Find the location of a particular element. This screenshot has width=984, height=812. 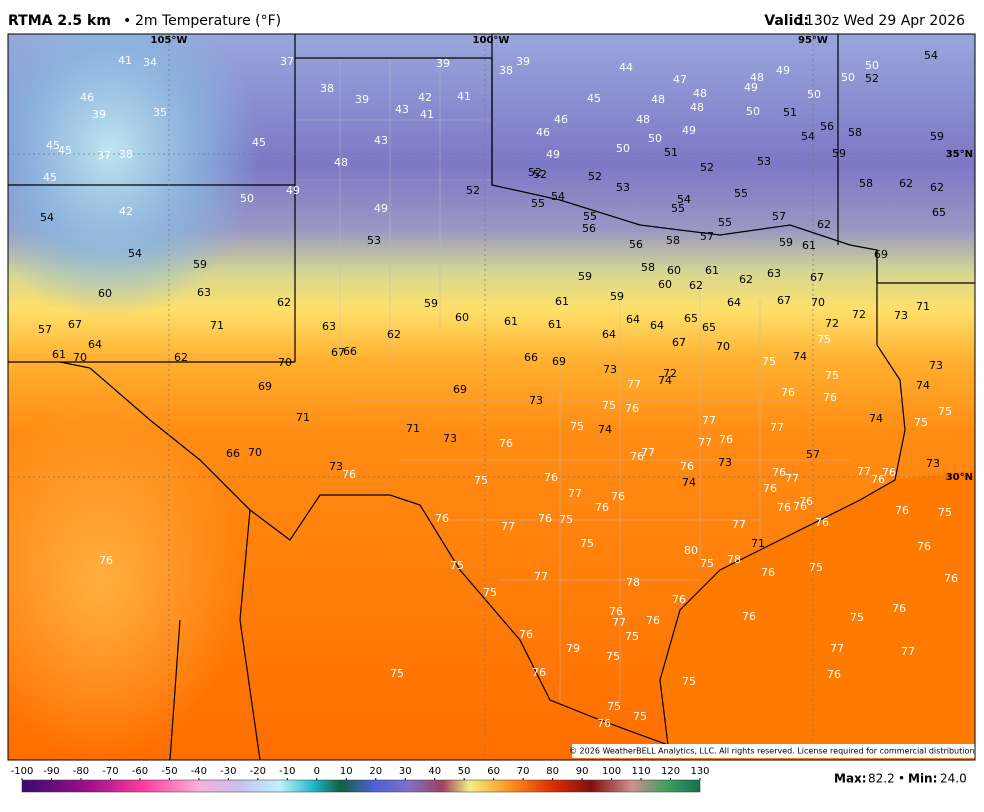

station-temp: 42 is located at coordinates (425, 97).